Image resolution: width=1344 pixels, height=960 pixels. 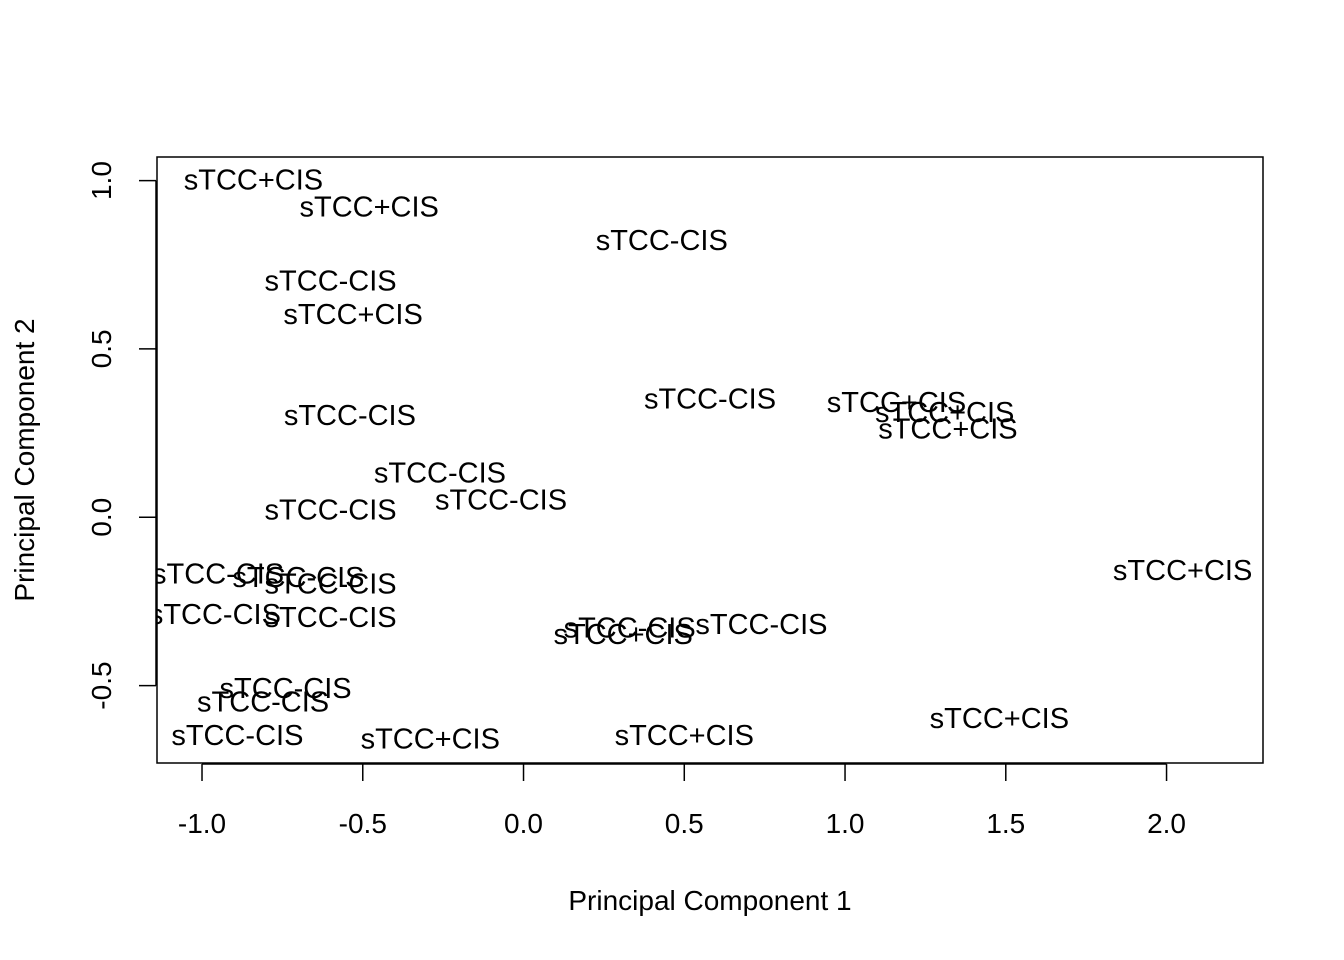 I want to click on x-tick-label: 0.5, so click(x=684, y=823).